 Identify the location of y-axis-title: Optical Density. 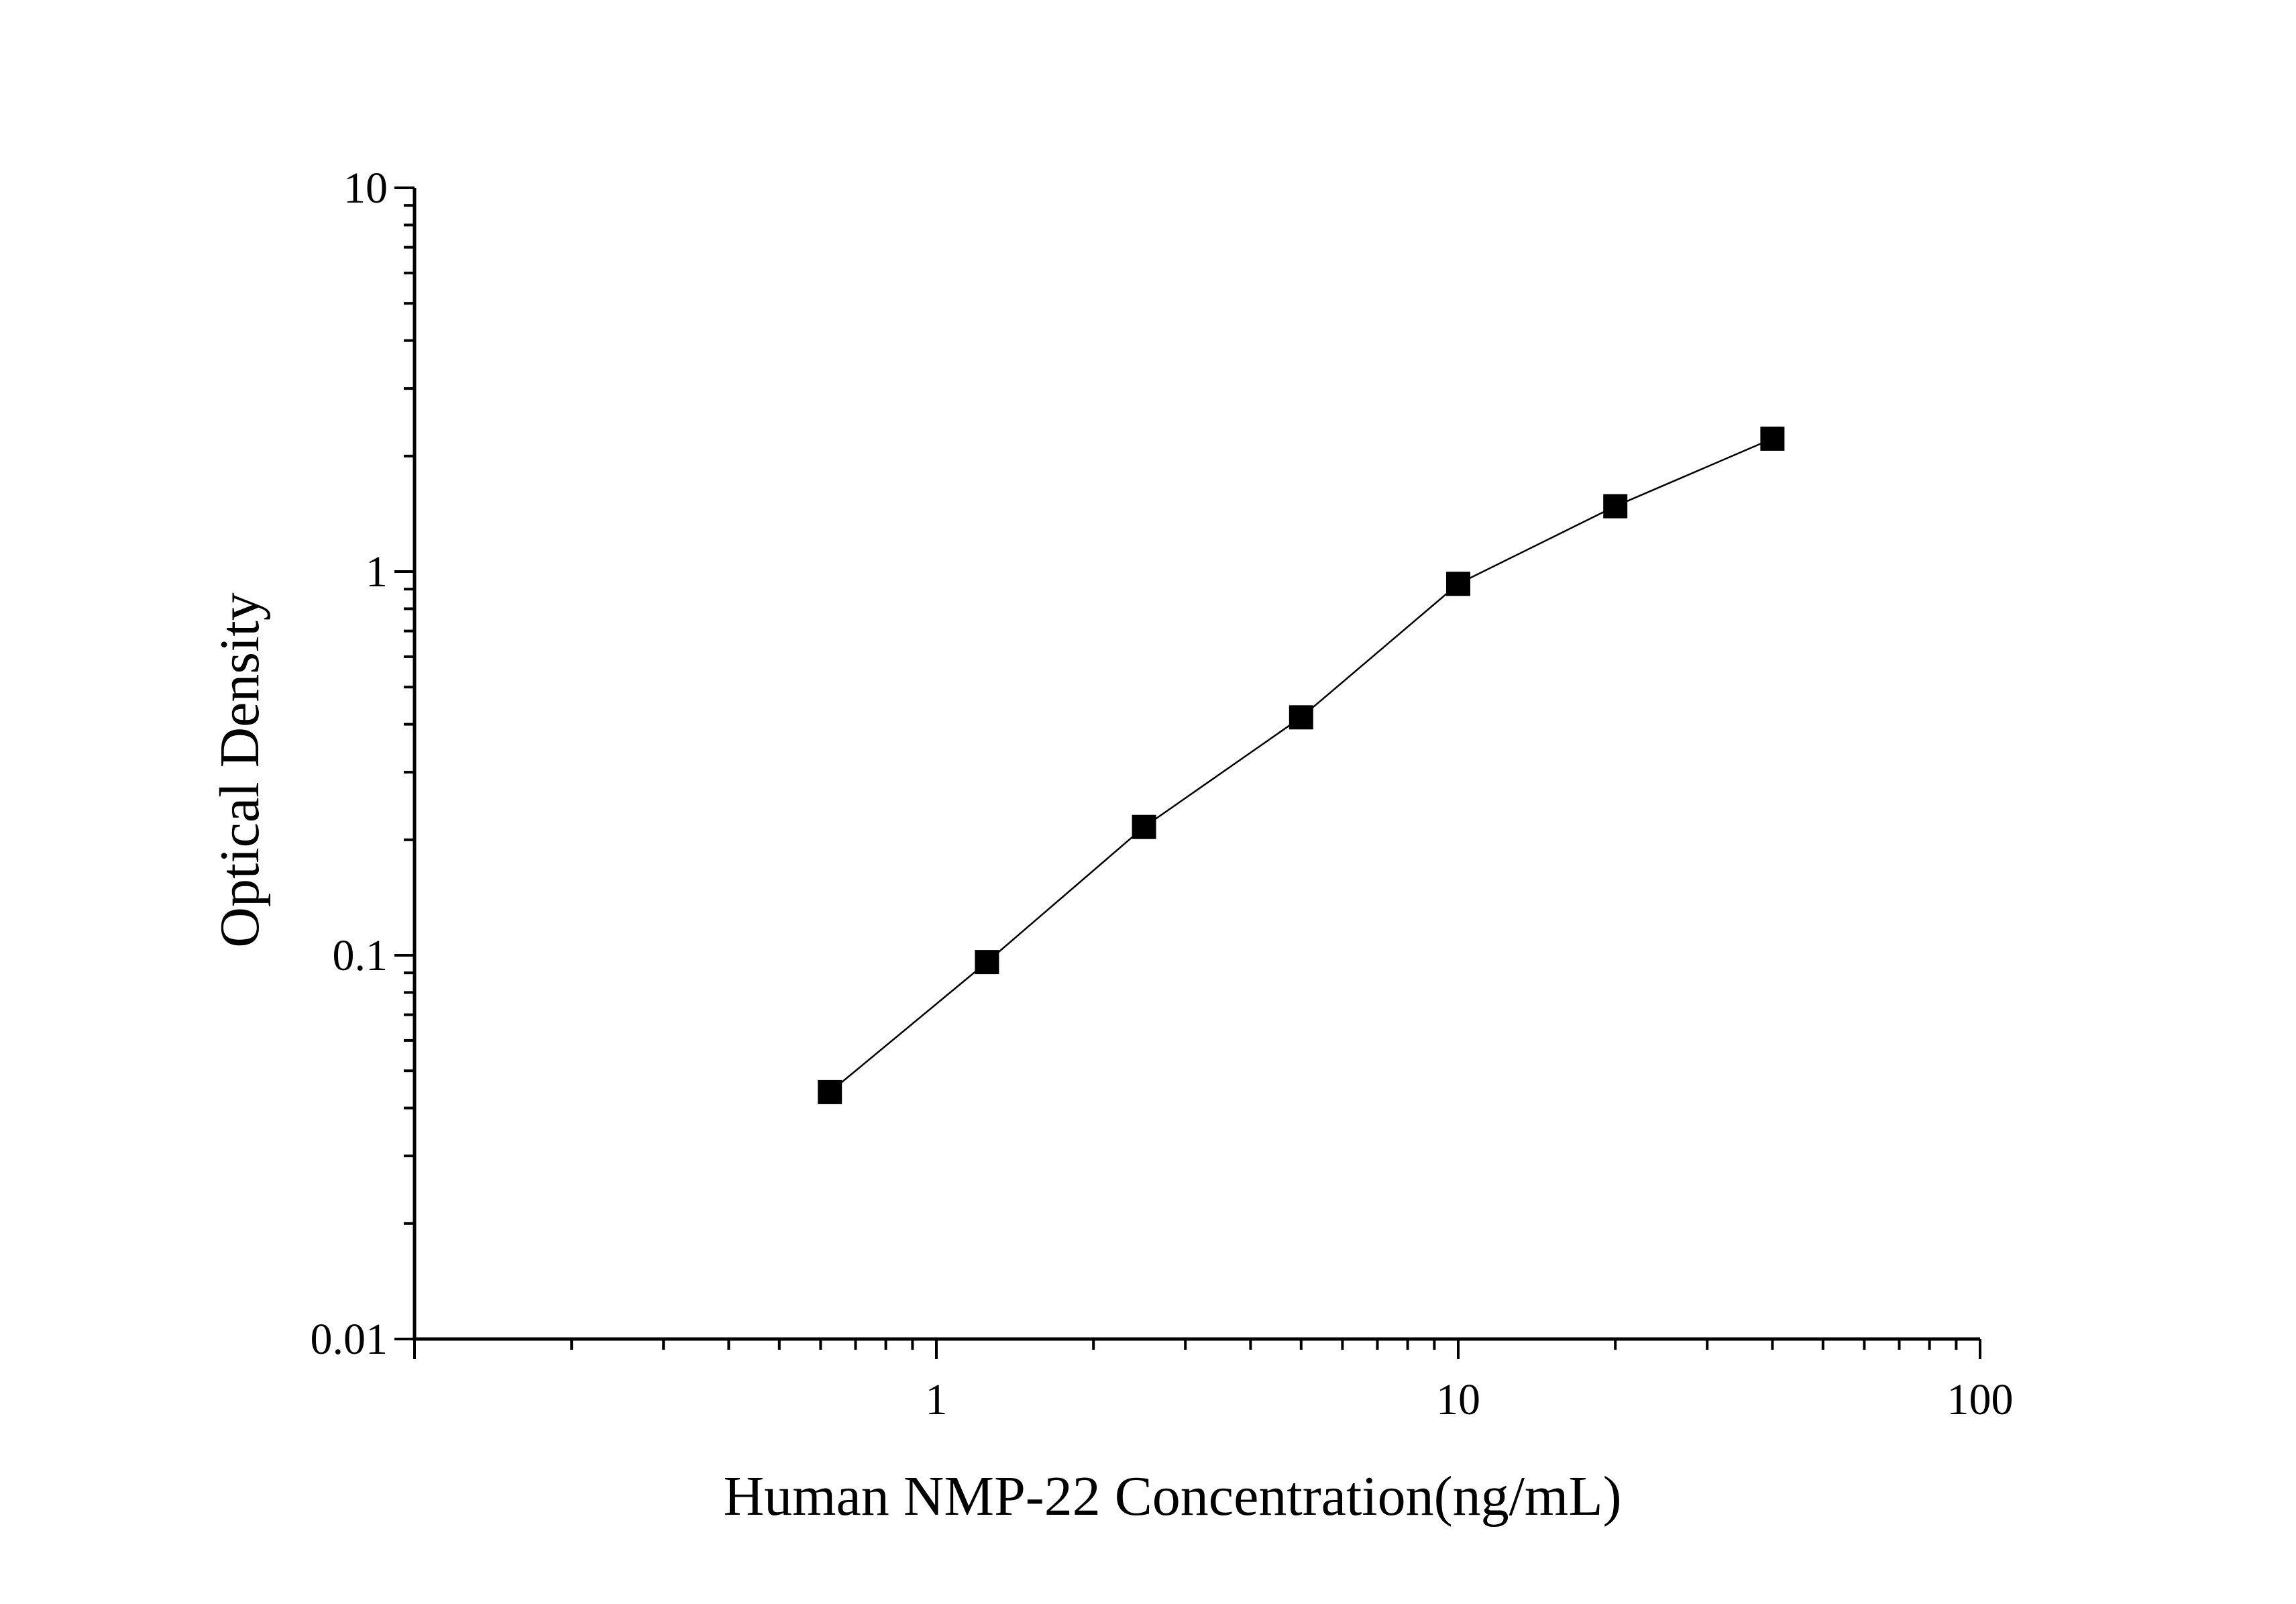
(240, 770).